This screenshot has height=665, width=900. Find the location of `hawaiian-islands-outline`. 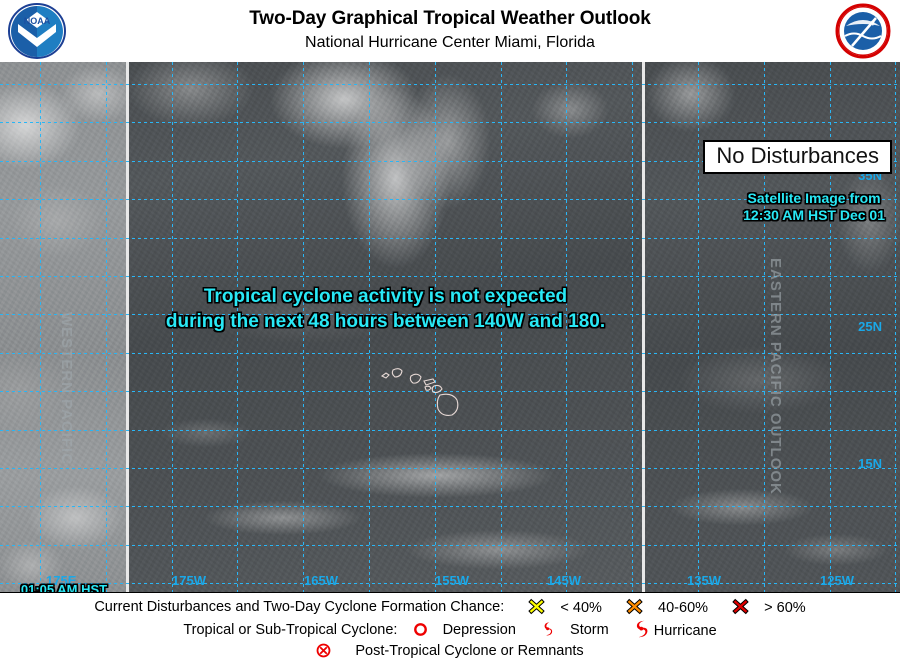

hawaiian-islands-outline is located at coordinates (419, 392).